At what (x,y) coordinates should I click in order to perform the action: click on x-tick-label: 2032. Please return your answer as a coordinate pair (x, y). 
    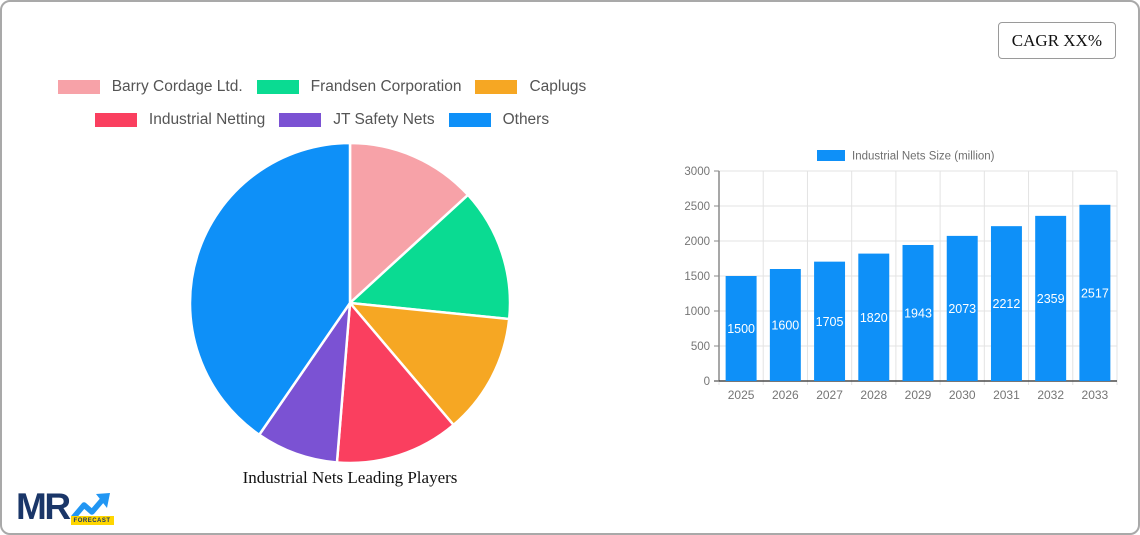
    Looking at the image, I should click on (1050, 395).